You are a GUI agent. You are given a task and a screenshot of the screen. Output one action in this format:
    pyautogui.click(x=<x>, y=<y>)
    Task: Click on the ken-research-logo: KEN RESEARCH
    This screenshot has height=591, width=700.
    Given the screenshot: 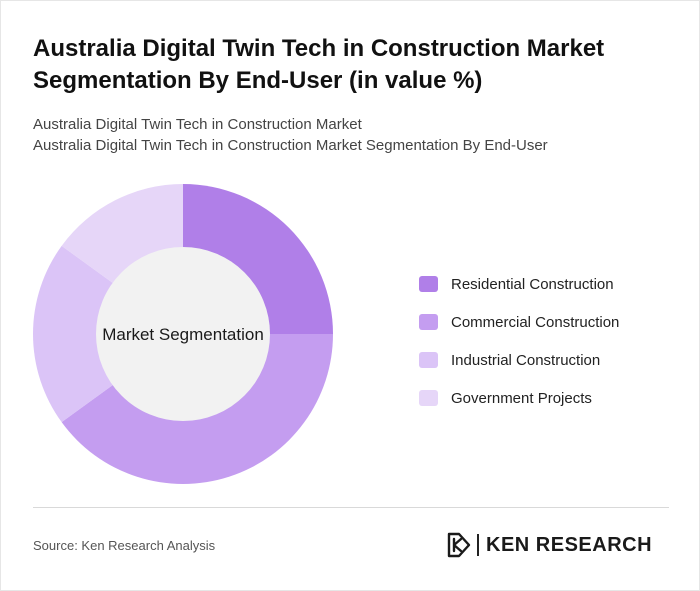 What is the action you would take?
    pyautogui.click(x=559, y=545)
    